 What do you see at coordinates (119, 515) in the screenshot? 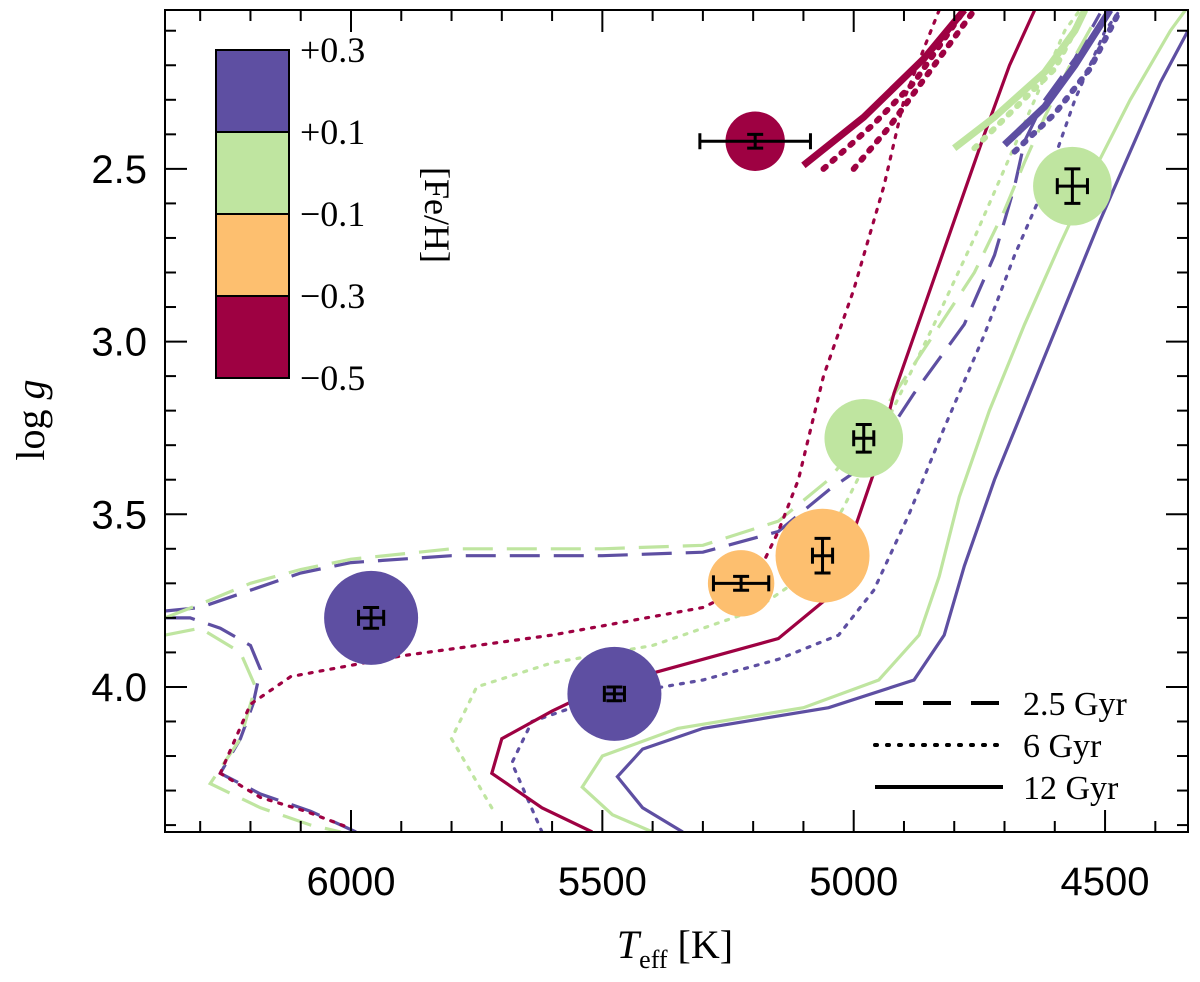
I see `y-tick-label: 3.5` at bounding box center [119, 515].